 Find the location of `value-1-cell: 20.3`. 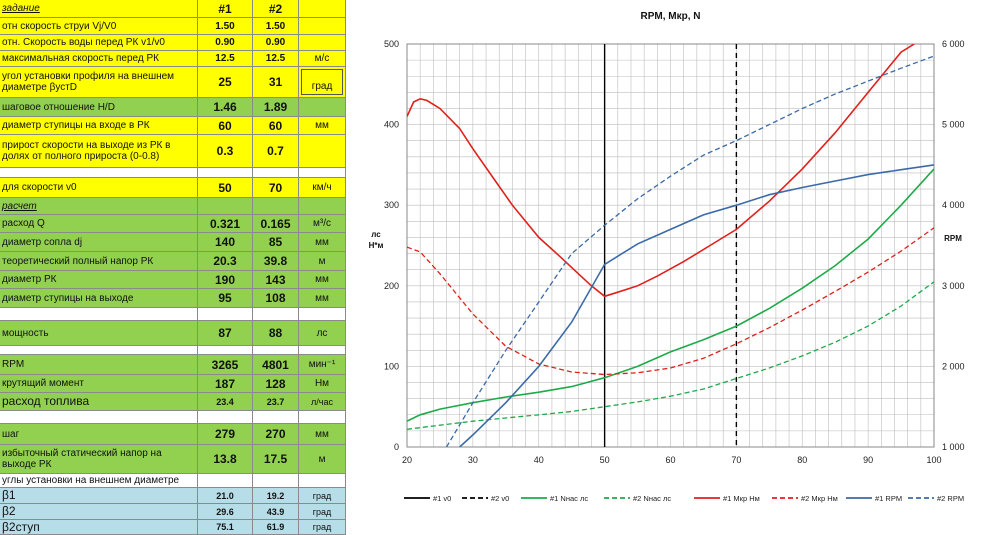

value-1-cell: 20.3 is located at coordinates (225, 261).